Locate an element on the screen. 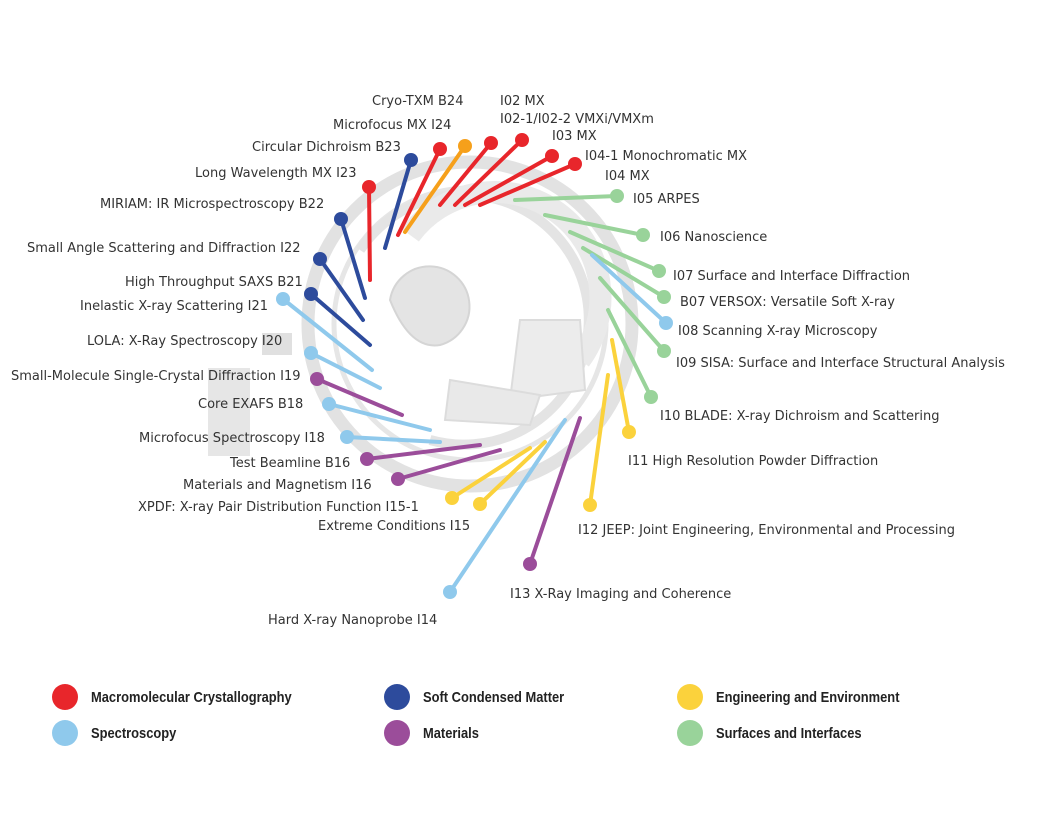  beamline-core-exafs-b18: Core EXAFS B18 is located at coordinates (315, 414).